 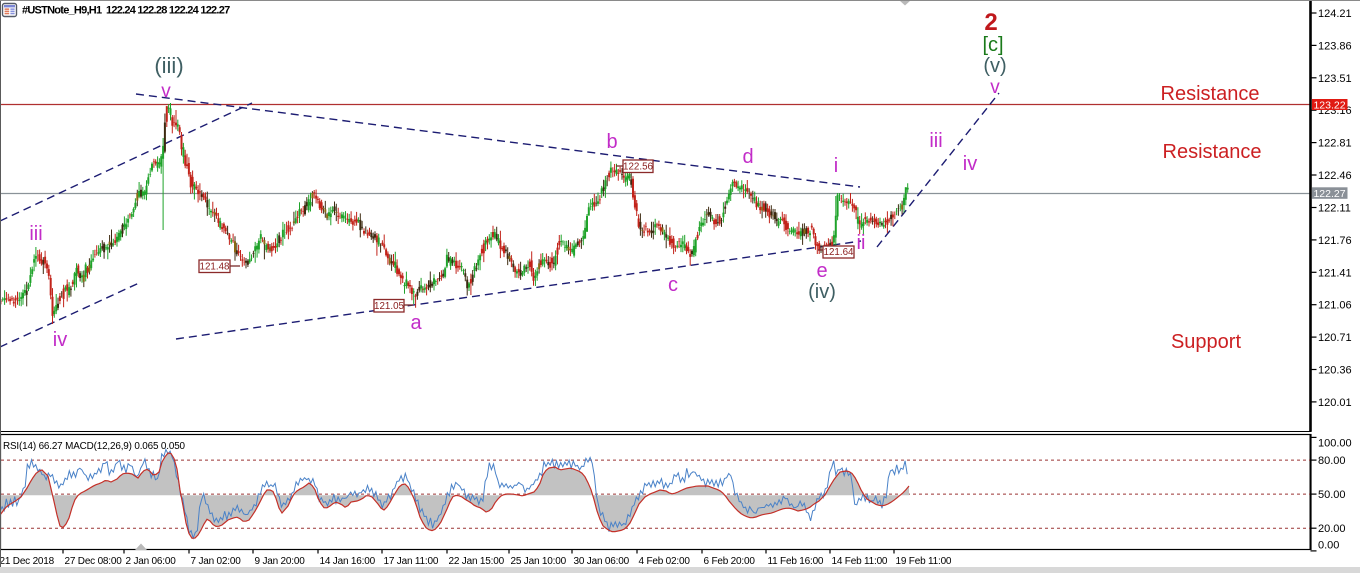 What do you see at coordinates (27, 561) in the screenshot?
I see `svg-text: 21 Dec 2018` at bounding box center [27, 561].